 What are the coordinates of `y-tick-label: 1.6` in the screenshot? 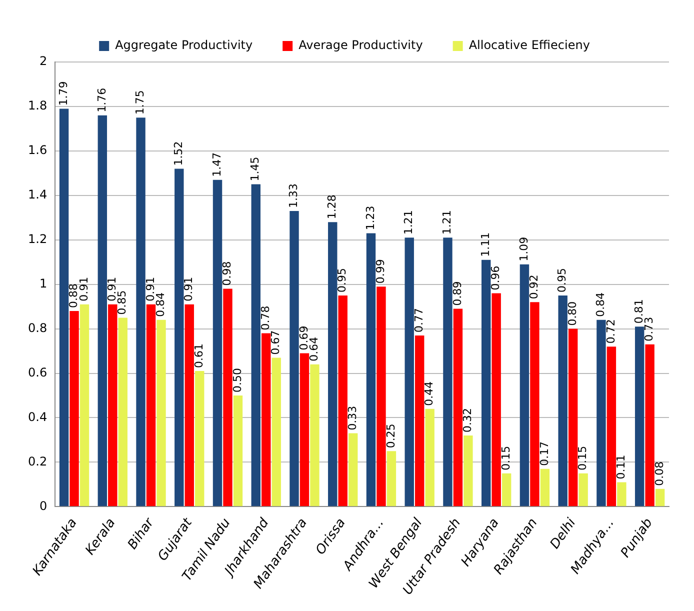 It's located at (38, 150).